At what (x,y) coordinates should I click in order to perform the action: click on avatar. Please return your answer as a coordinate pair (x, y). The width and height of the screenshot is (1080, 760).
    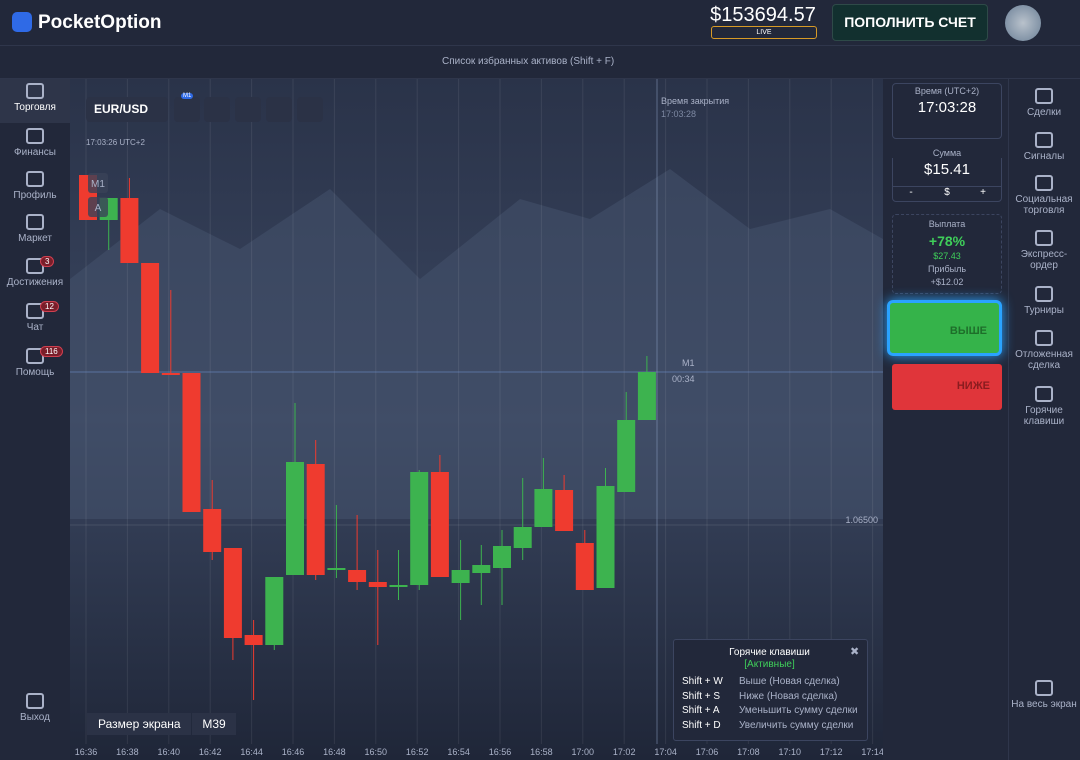
    Looking at the image, I should click on (1023, 23).